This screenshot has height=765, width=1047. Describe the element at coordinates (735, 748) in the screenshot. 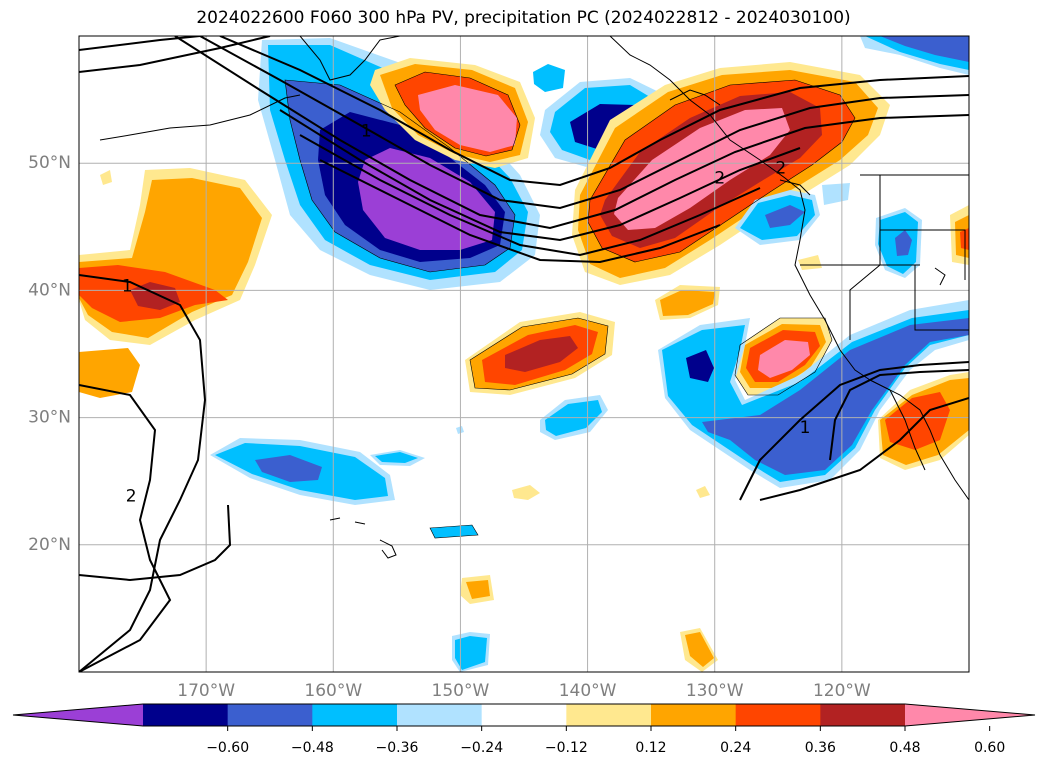

I see `colorbar-tick-label: 0.24` at that location.